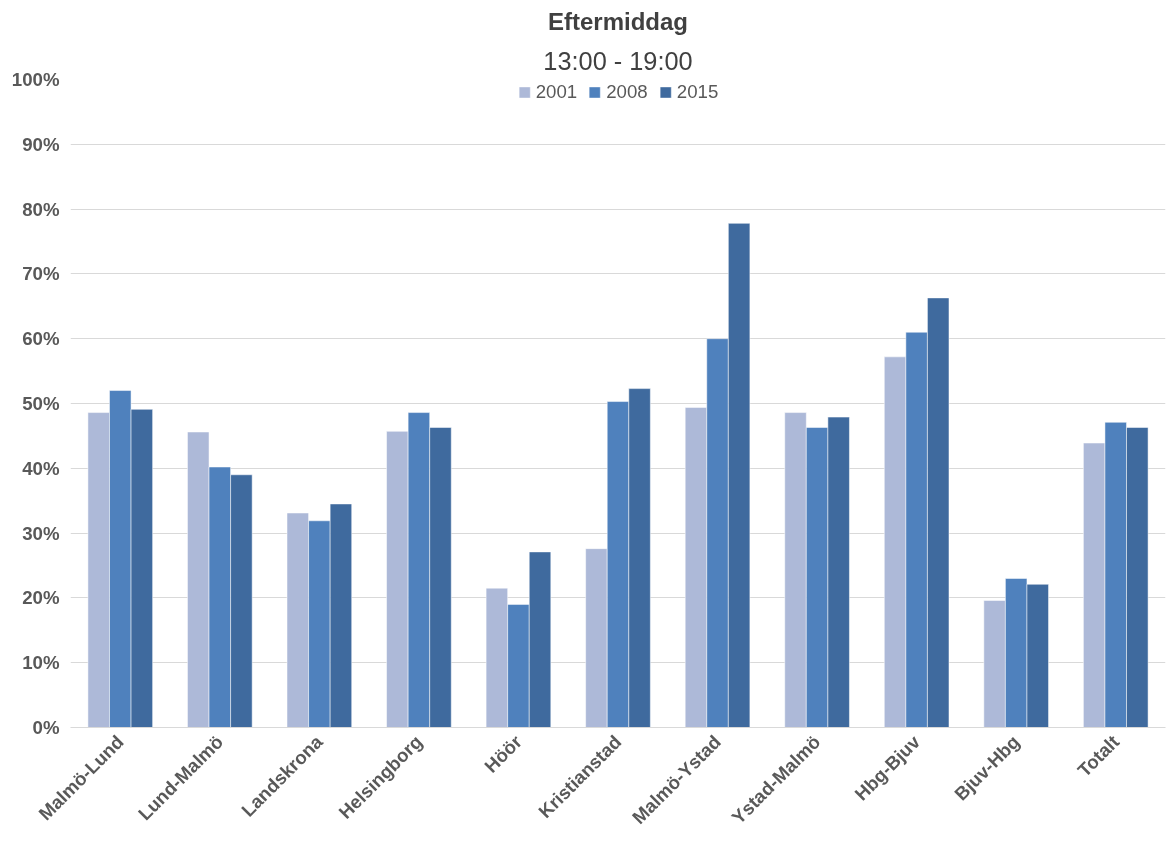 Image resolution: width=1175 pixels, height=843 pixels. Describe the element at coordinates (697, 92) in the screenshot. I see `legend-label: 2015` at that location.